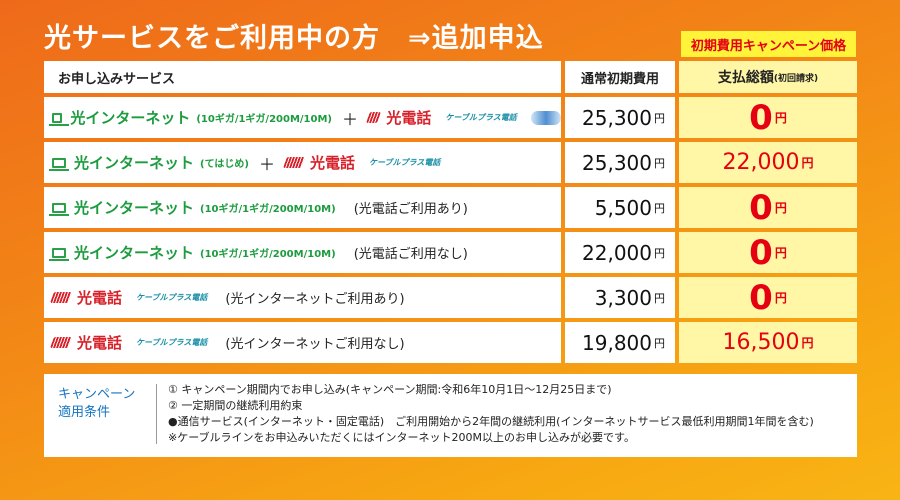  What do you see at coordinates (768, 77) in the screenshot?
I see `header-total-pay: 支払総額 (初回請求)` at bounding box center [768, 77].